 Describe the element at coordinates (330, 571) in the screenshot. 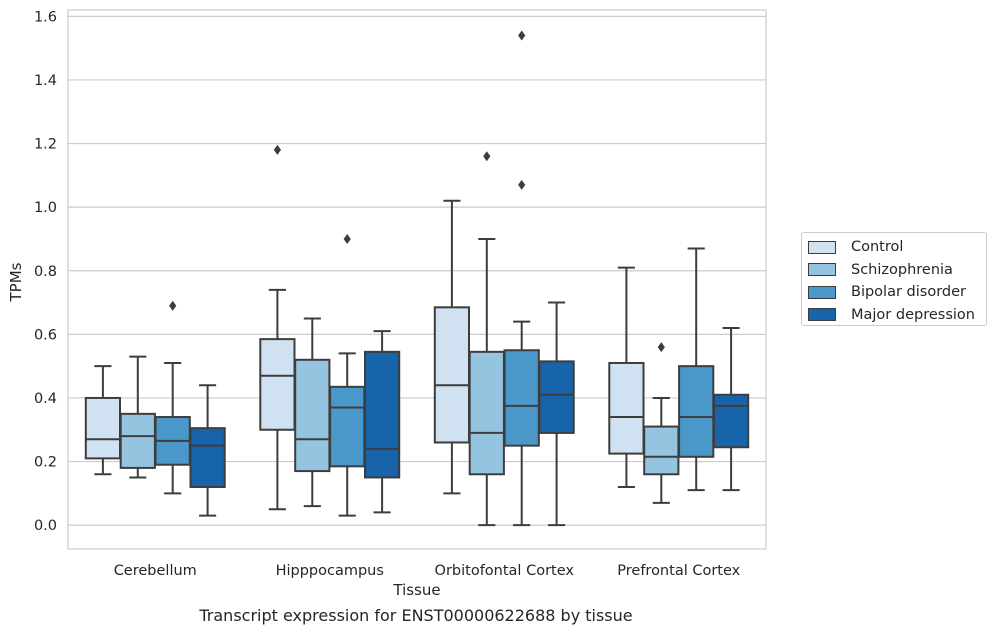

I see `x-tick-label: Hipppocampus` at that location.